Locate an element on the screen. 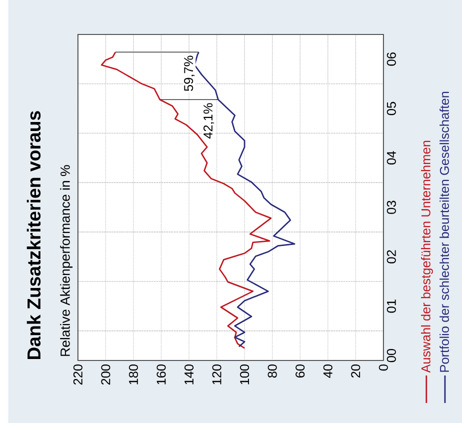 This screenshot has height=423, width=462. x-tick-label: 0 is located at coordinates (383, 367).